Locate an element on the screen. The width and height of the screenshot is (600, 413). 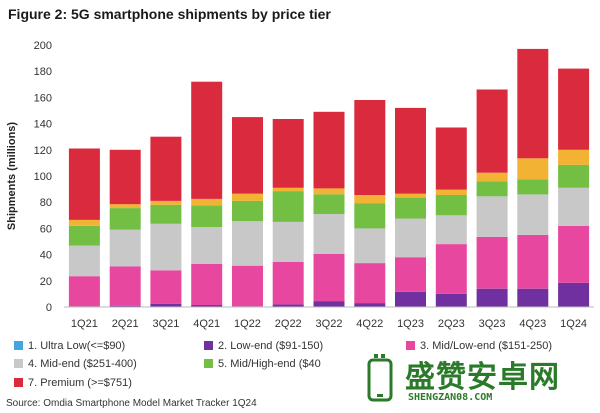
legend-label: 5. Mid/High-end ($40 is located at coordinates (269, 364).